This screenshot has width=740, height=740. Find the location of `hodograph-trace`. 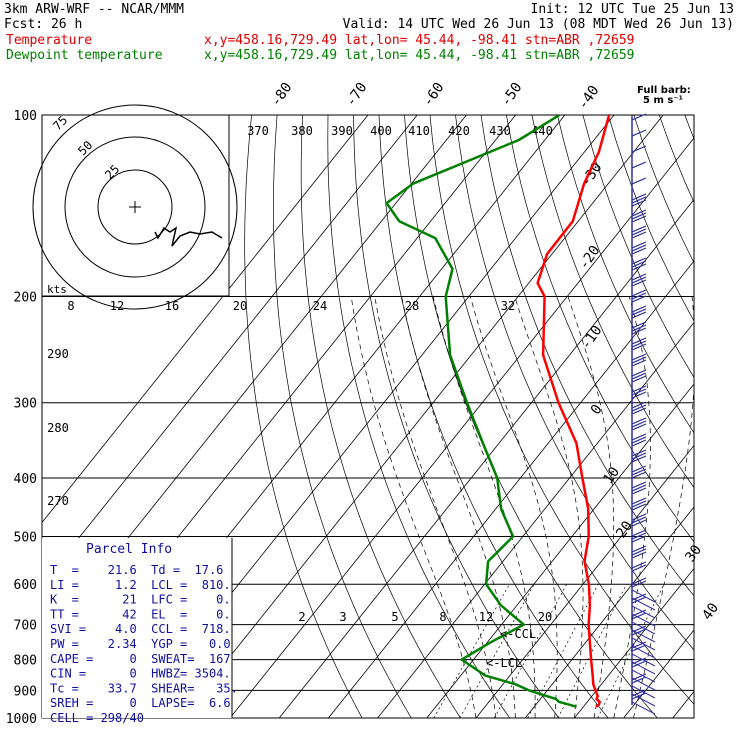

hodograph-trace is located at coordinates (188, 236).